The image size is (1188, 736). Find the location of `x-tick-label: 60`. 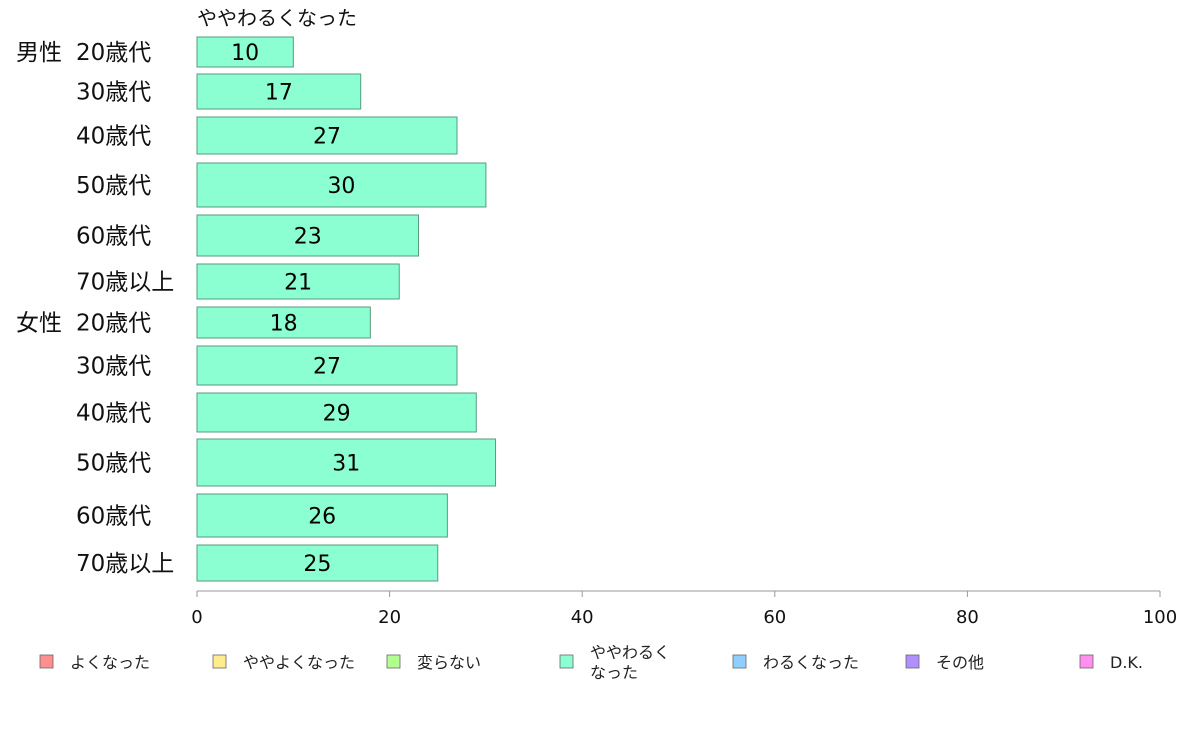

x-tick-label: 60 is located at coordinates (774, 617).